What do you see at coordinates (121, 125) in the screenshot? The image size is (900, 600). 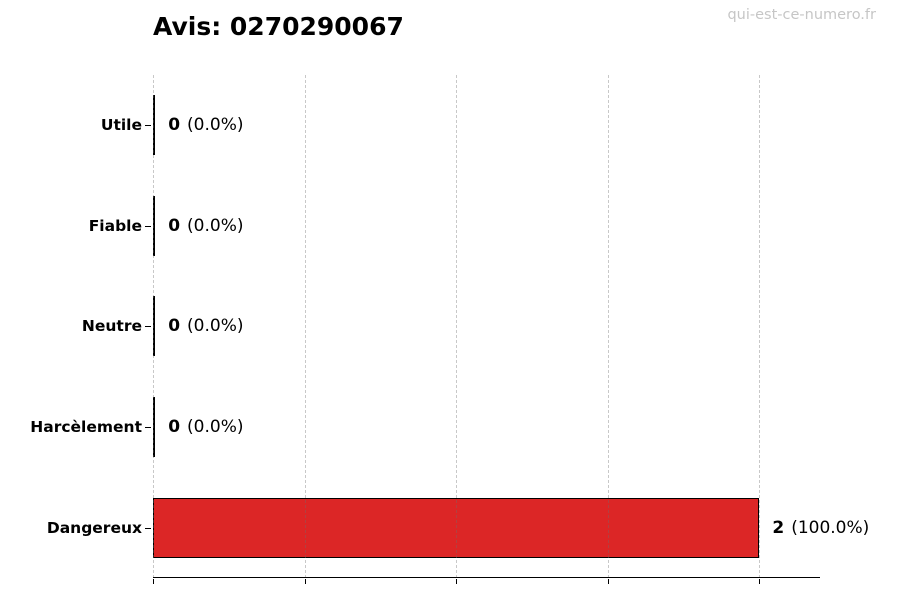 I see `category-label: Utile` at bounding box center [121, 125].